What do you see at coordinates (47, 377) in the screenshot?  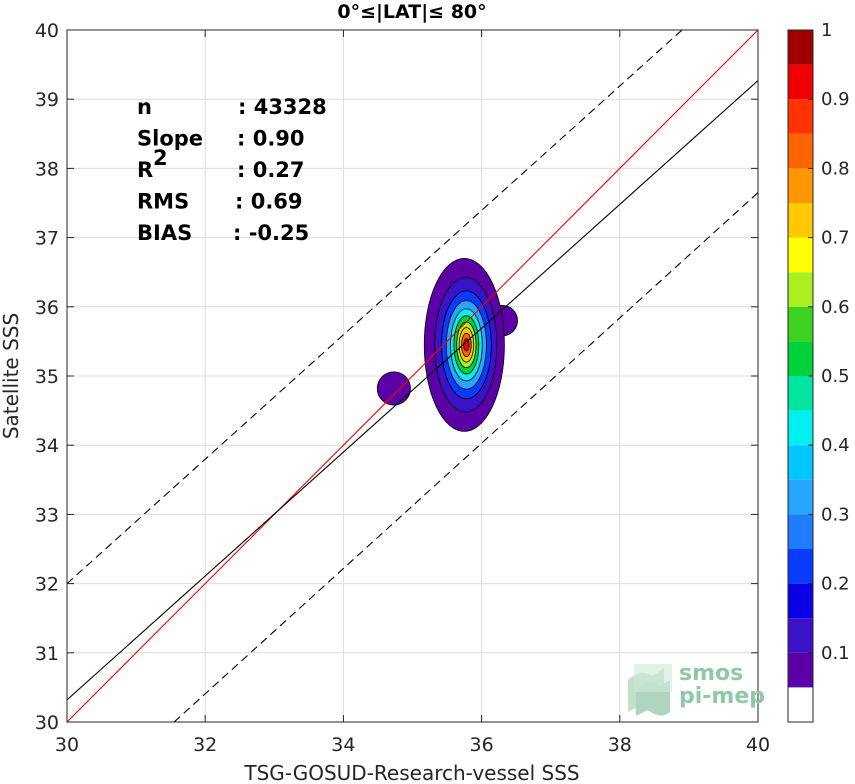 I see `y-tick-label: 35` at bounding box center [47, 377].